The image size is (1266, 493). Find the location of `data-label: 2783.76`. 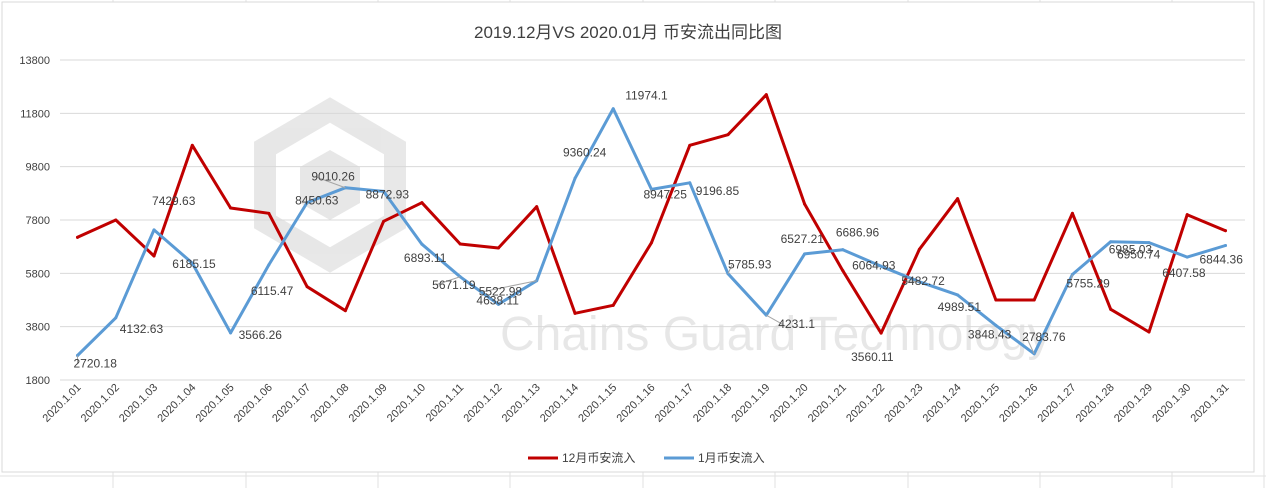

data-label: 2783.76 is located at coordinates (1044, 337).